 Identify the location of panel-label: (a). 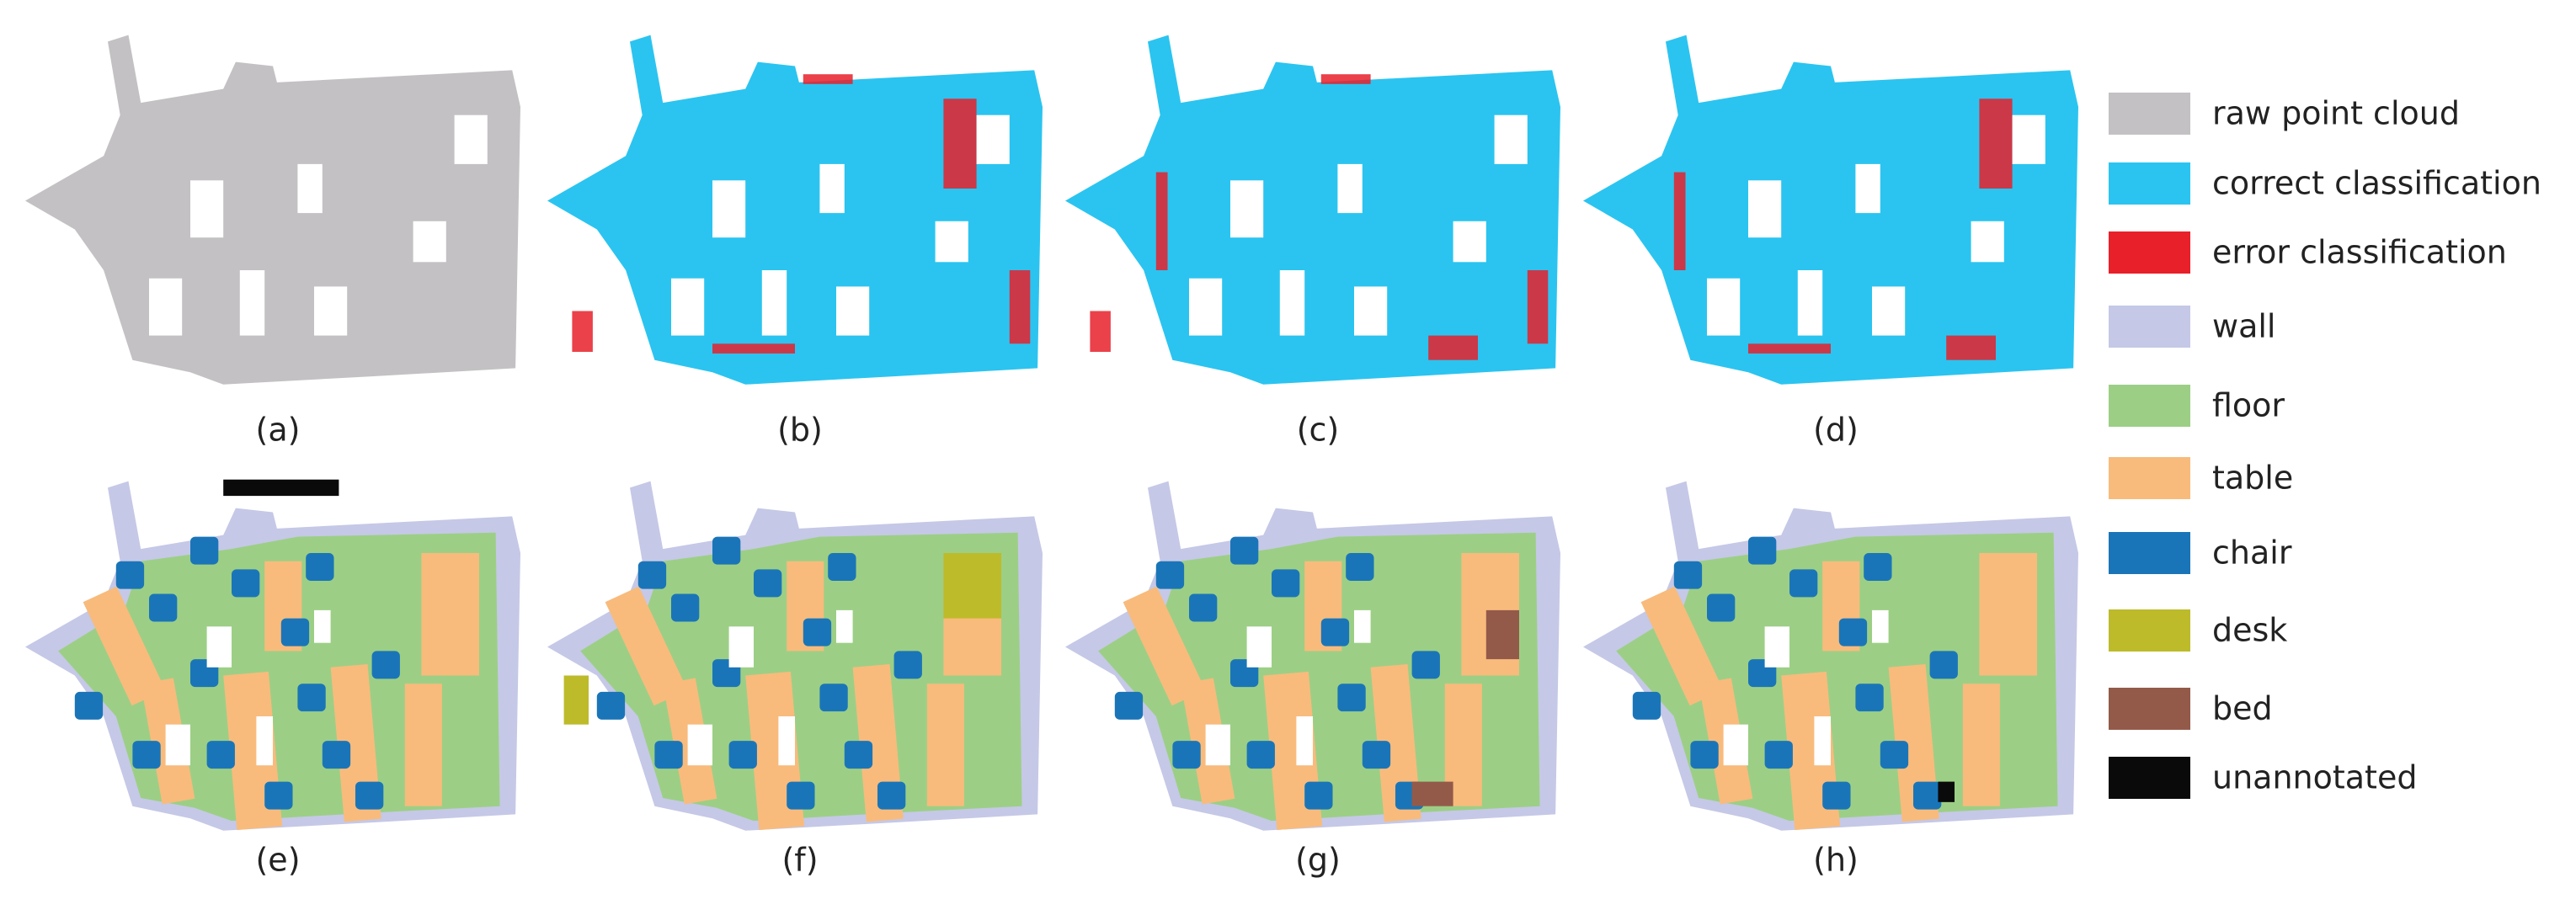
(278, 431).